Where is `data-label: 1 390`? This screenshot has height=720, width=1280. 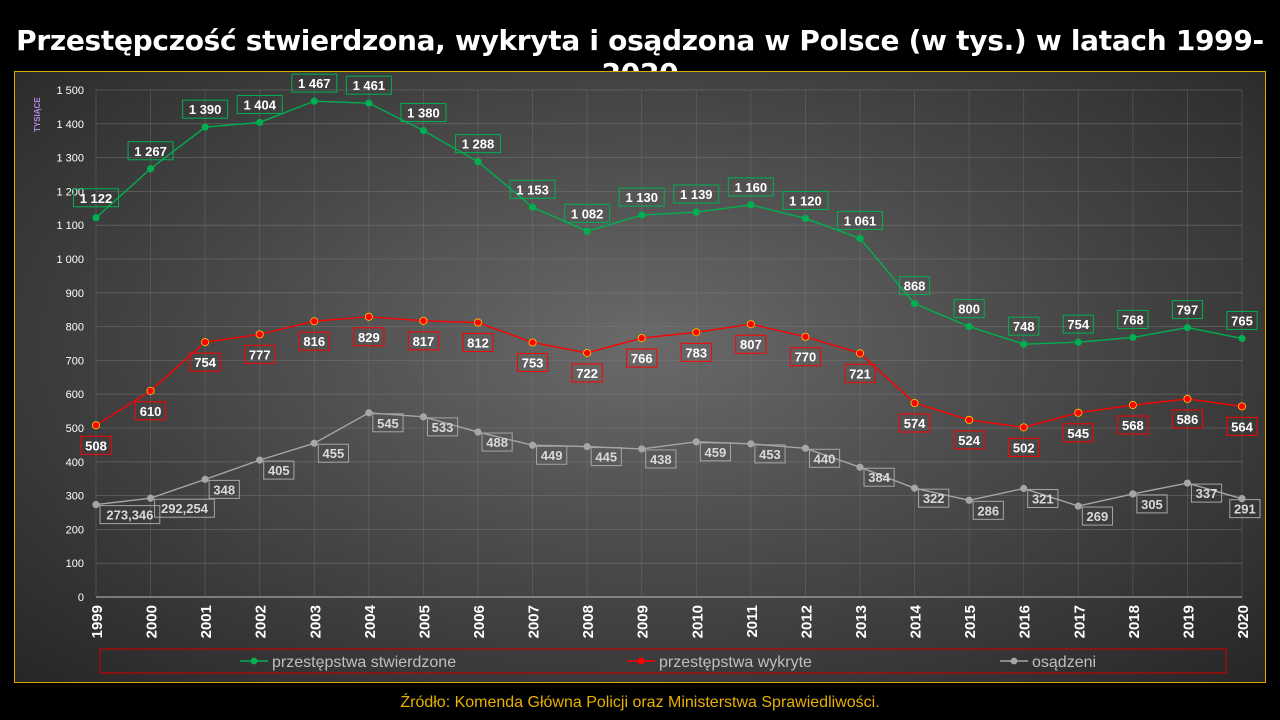 data-label: 1 390 is located at coordinates (205, 109).